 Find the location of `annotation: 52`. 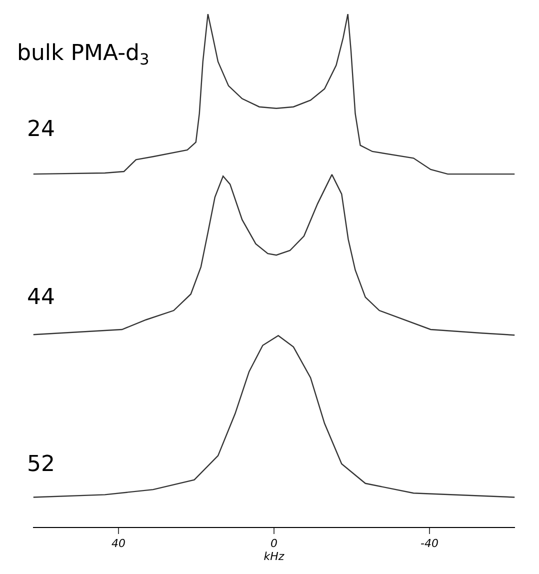

annotation: 52 is located at coordinates (41, 464).